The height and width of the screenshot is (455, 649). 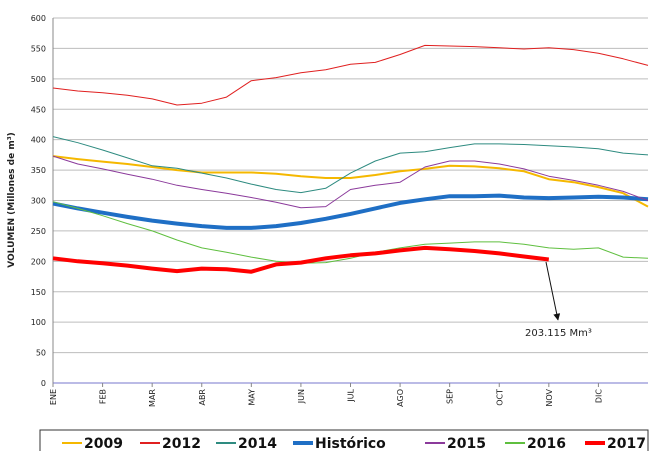 I want to click on y-tick-label: 350, so click(x=38, y=170).